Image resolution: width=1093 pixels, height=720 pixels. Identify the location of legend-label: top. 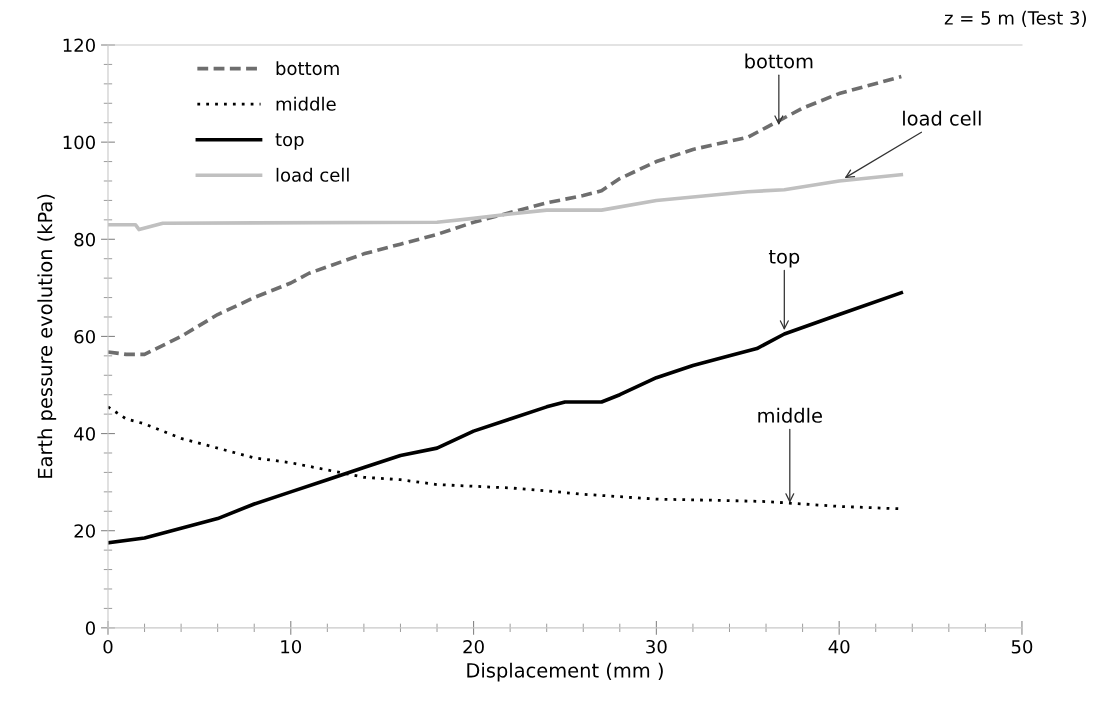
(289, 141).